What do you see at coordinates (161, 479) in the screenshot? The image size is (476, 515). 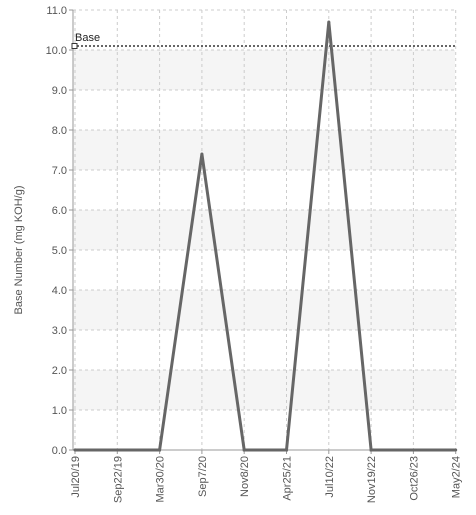 I see `x-tick-label: Mar30/20` at bounding box center [161, 479].